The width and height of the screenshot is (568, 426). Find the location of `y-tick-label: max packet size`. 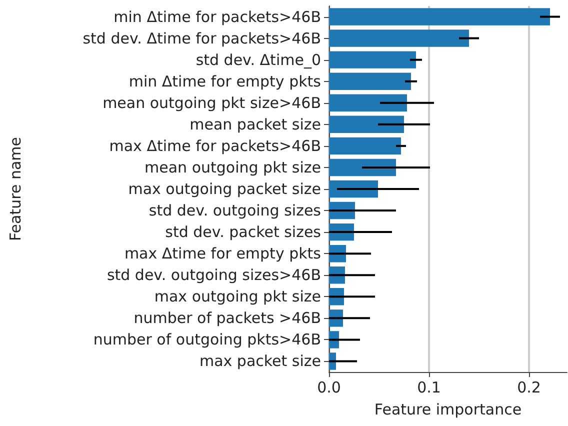

y-tick-label: max packet size is located at coordinates (260, 361).